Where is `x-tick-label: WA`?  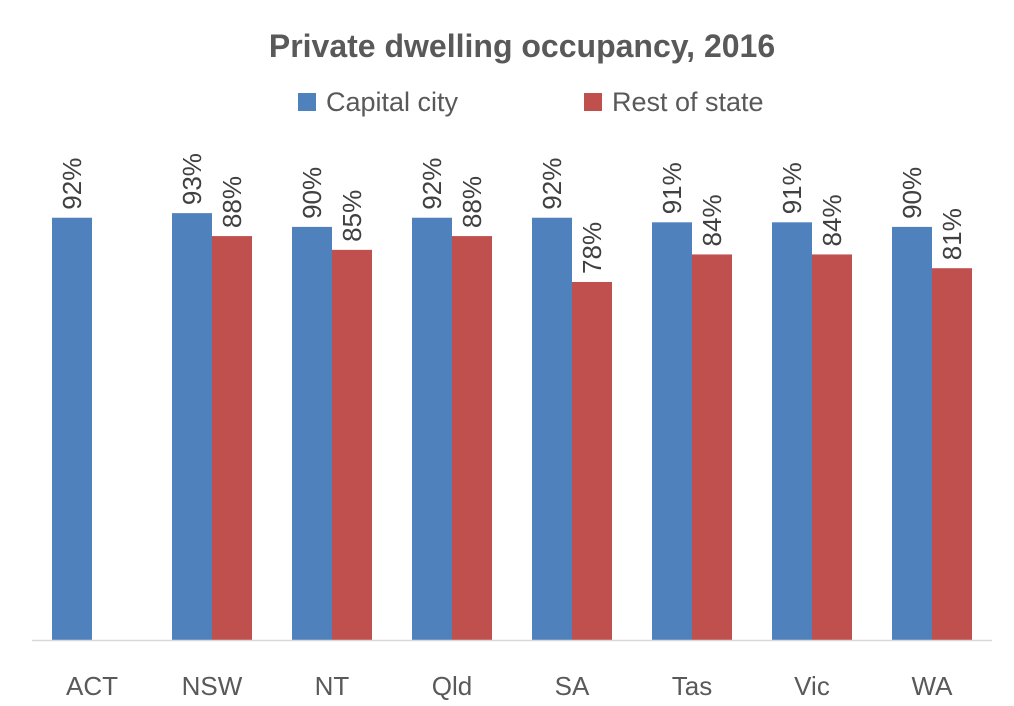
x-tick-label: WA is located at coordinates (933, 686).